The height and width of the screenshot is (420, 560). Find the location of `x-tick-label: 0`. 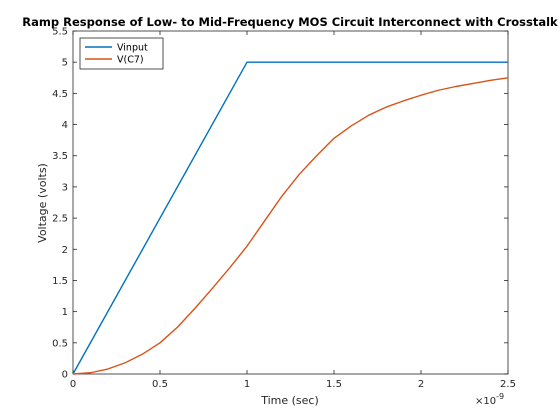

x-tick-label: 0 is located at coordinates (73, 384).